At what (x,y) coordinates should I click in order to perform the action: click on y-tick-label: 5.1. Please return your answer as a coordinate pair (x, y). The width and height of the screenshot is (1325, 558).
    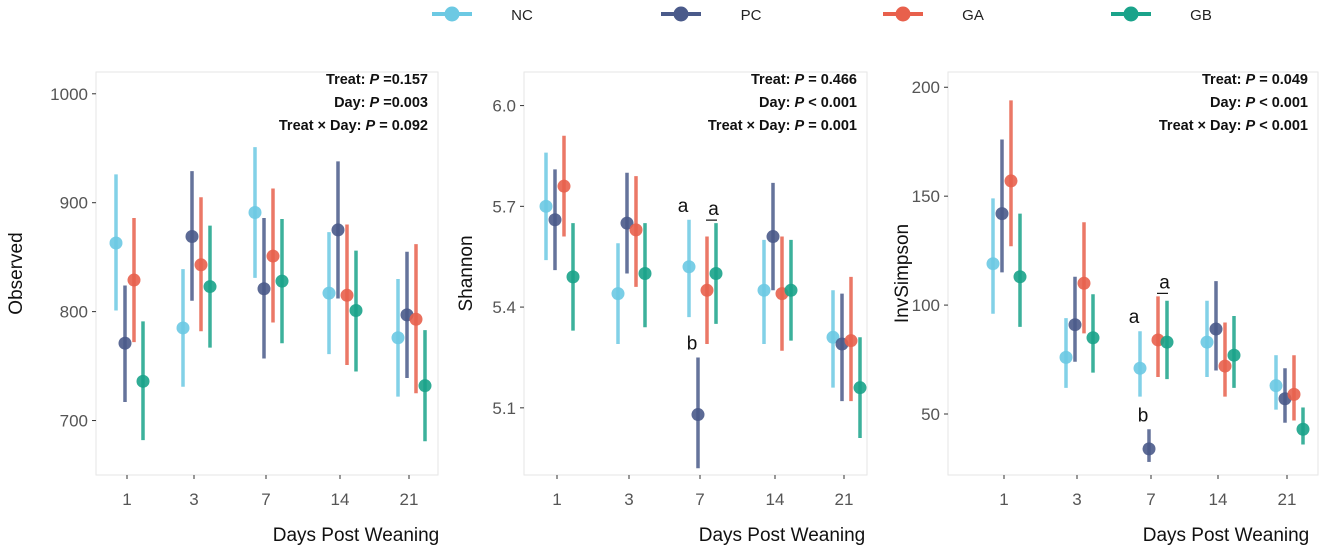
    Looking at the image, I should click on (504, 408).